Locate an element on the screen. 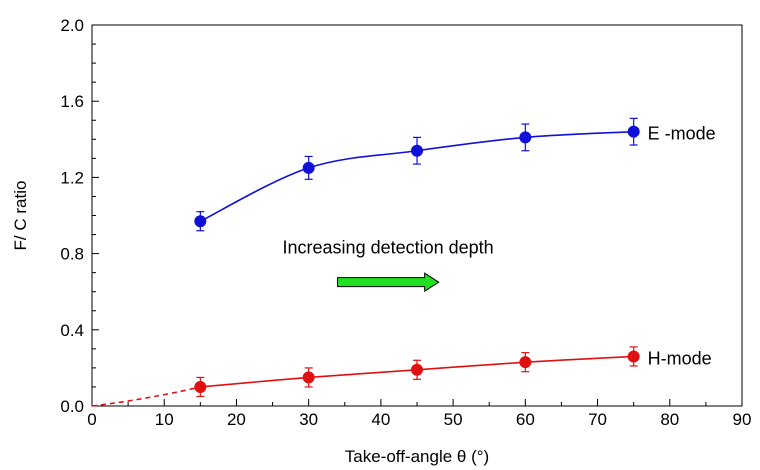 This screenshot has width=760, height=470. annotation-layer: Increasing detection depth is located at coordinates (388, 265).